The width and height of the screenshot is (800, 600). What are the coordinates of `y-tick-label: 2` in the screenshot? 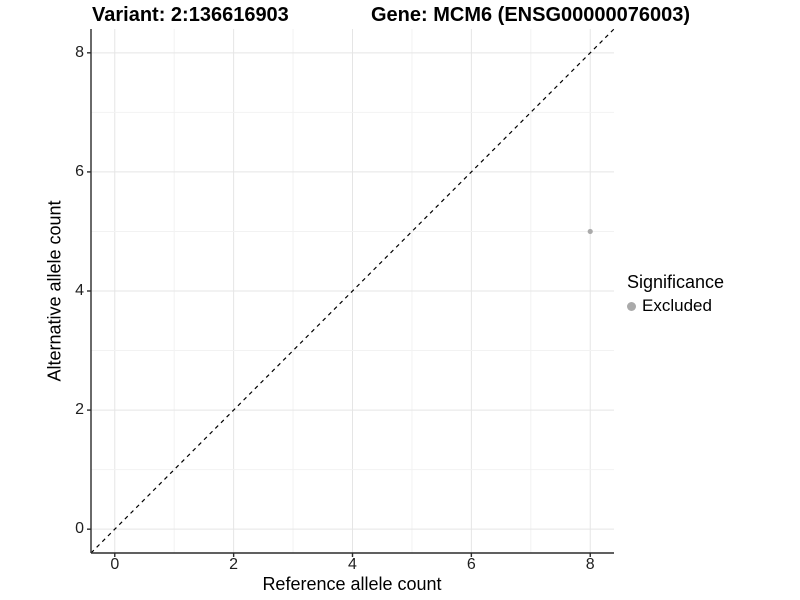 It's located at (79, 410).